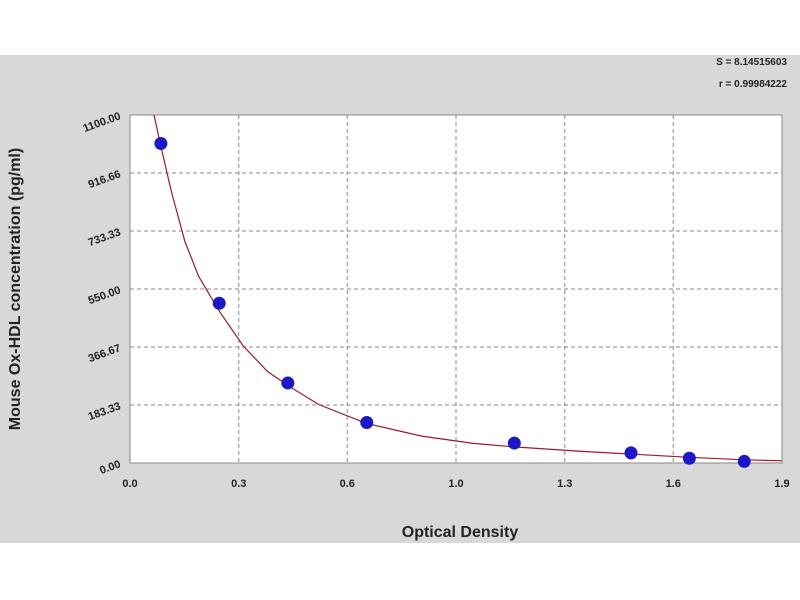  I want to click on x-tick-label: 1.0, so click(455, 484).